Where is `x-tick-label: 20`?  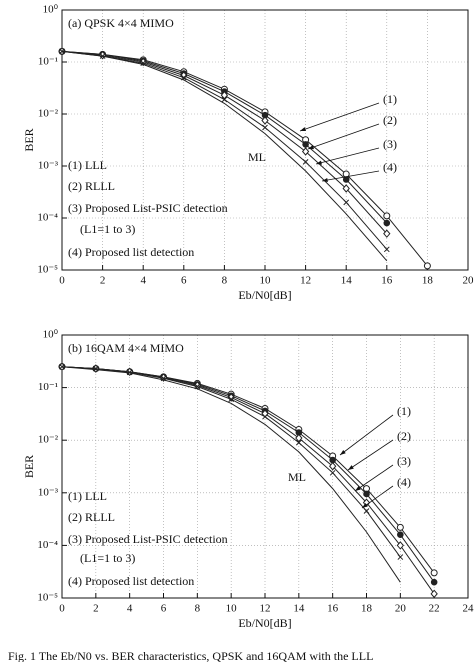 x-tick-label: 20 is located at coordinates (401, 609).